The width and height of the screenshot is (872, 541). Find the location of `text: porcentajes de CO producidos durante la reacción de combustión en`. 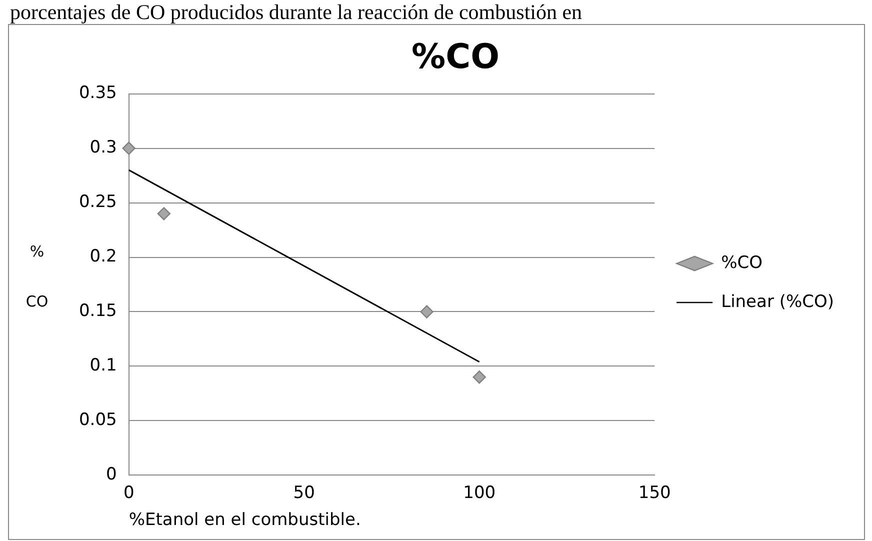

text: porcentajes de CO producidos durante la reacción de combustión en is located at coordinates (296, 12).